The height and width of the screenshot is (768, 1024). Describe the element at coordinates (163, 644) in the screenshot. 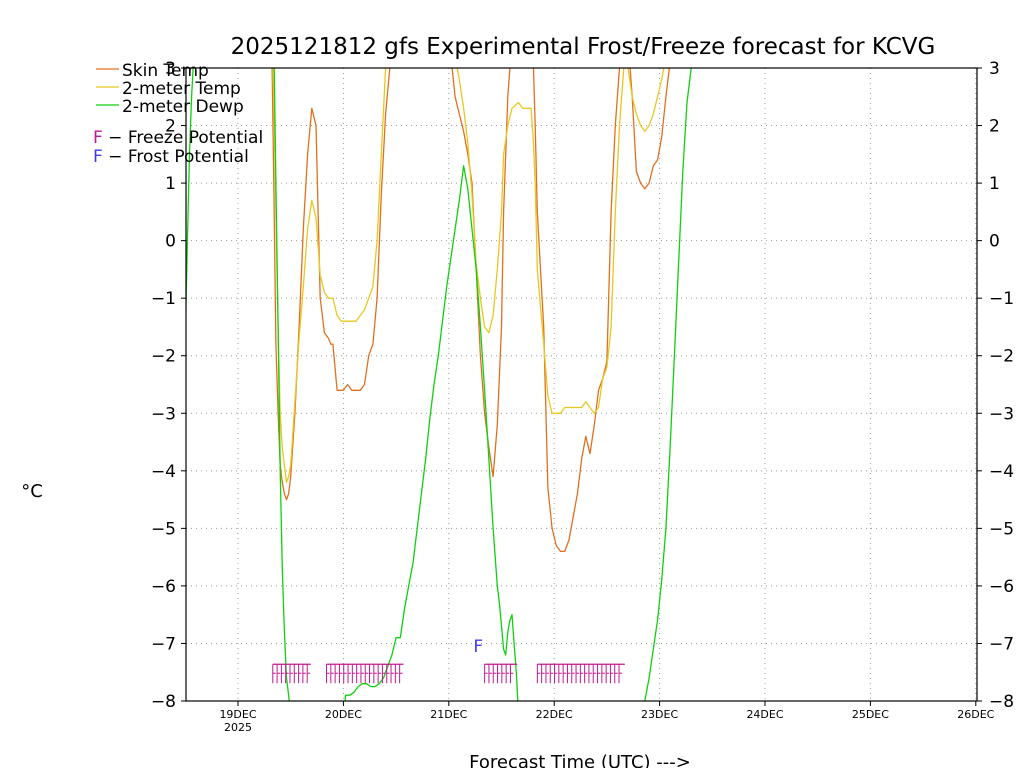

I see `y-tick-label-left: −7` at that location.